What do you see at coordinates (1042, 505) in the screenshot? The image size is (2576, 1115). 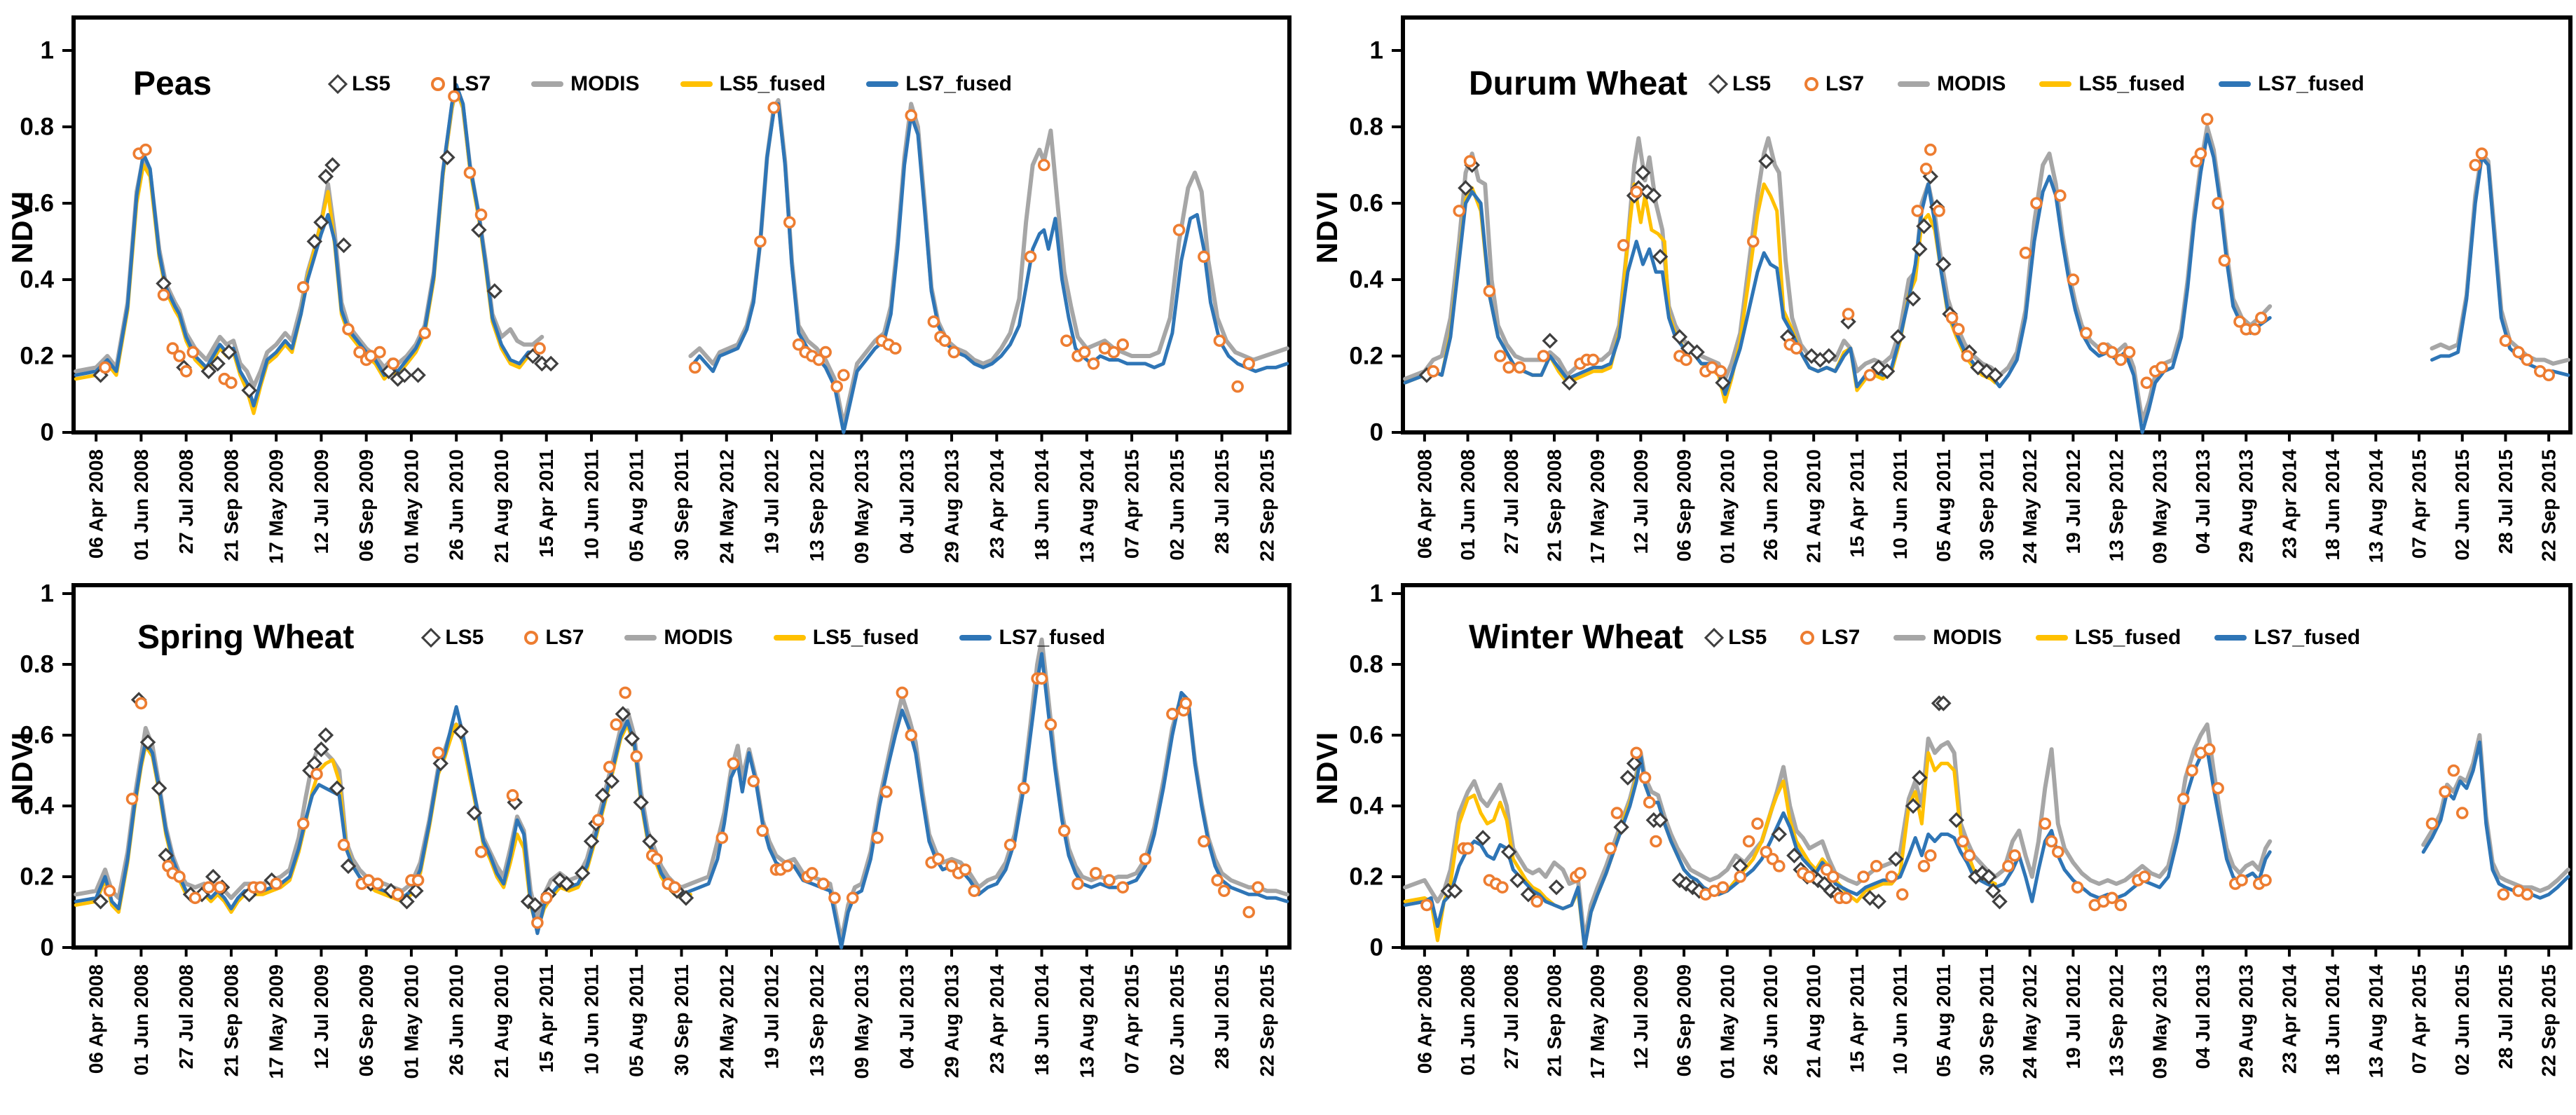 I see `x-tick-label: 18 Jun 2014` at bounding box center [1042, 505].